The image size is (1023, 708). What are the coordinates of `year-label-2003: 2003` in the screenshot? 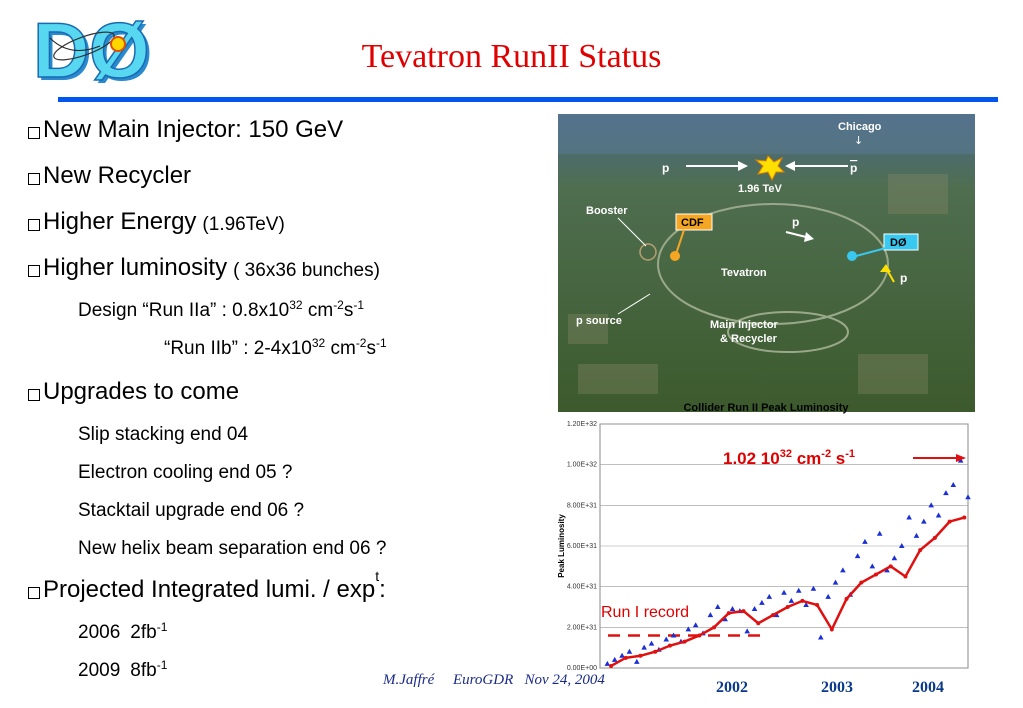 It's located at (837, 687).